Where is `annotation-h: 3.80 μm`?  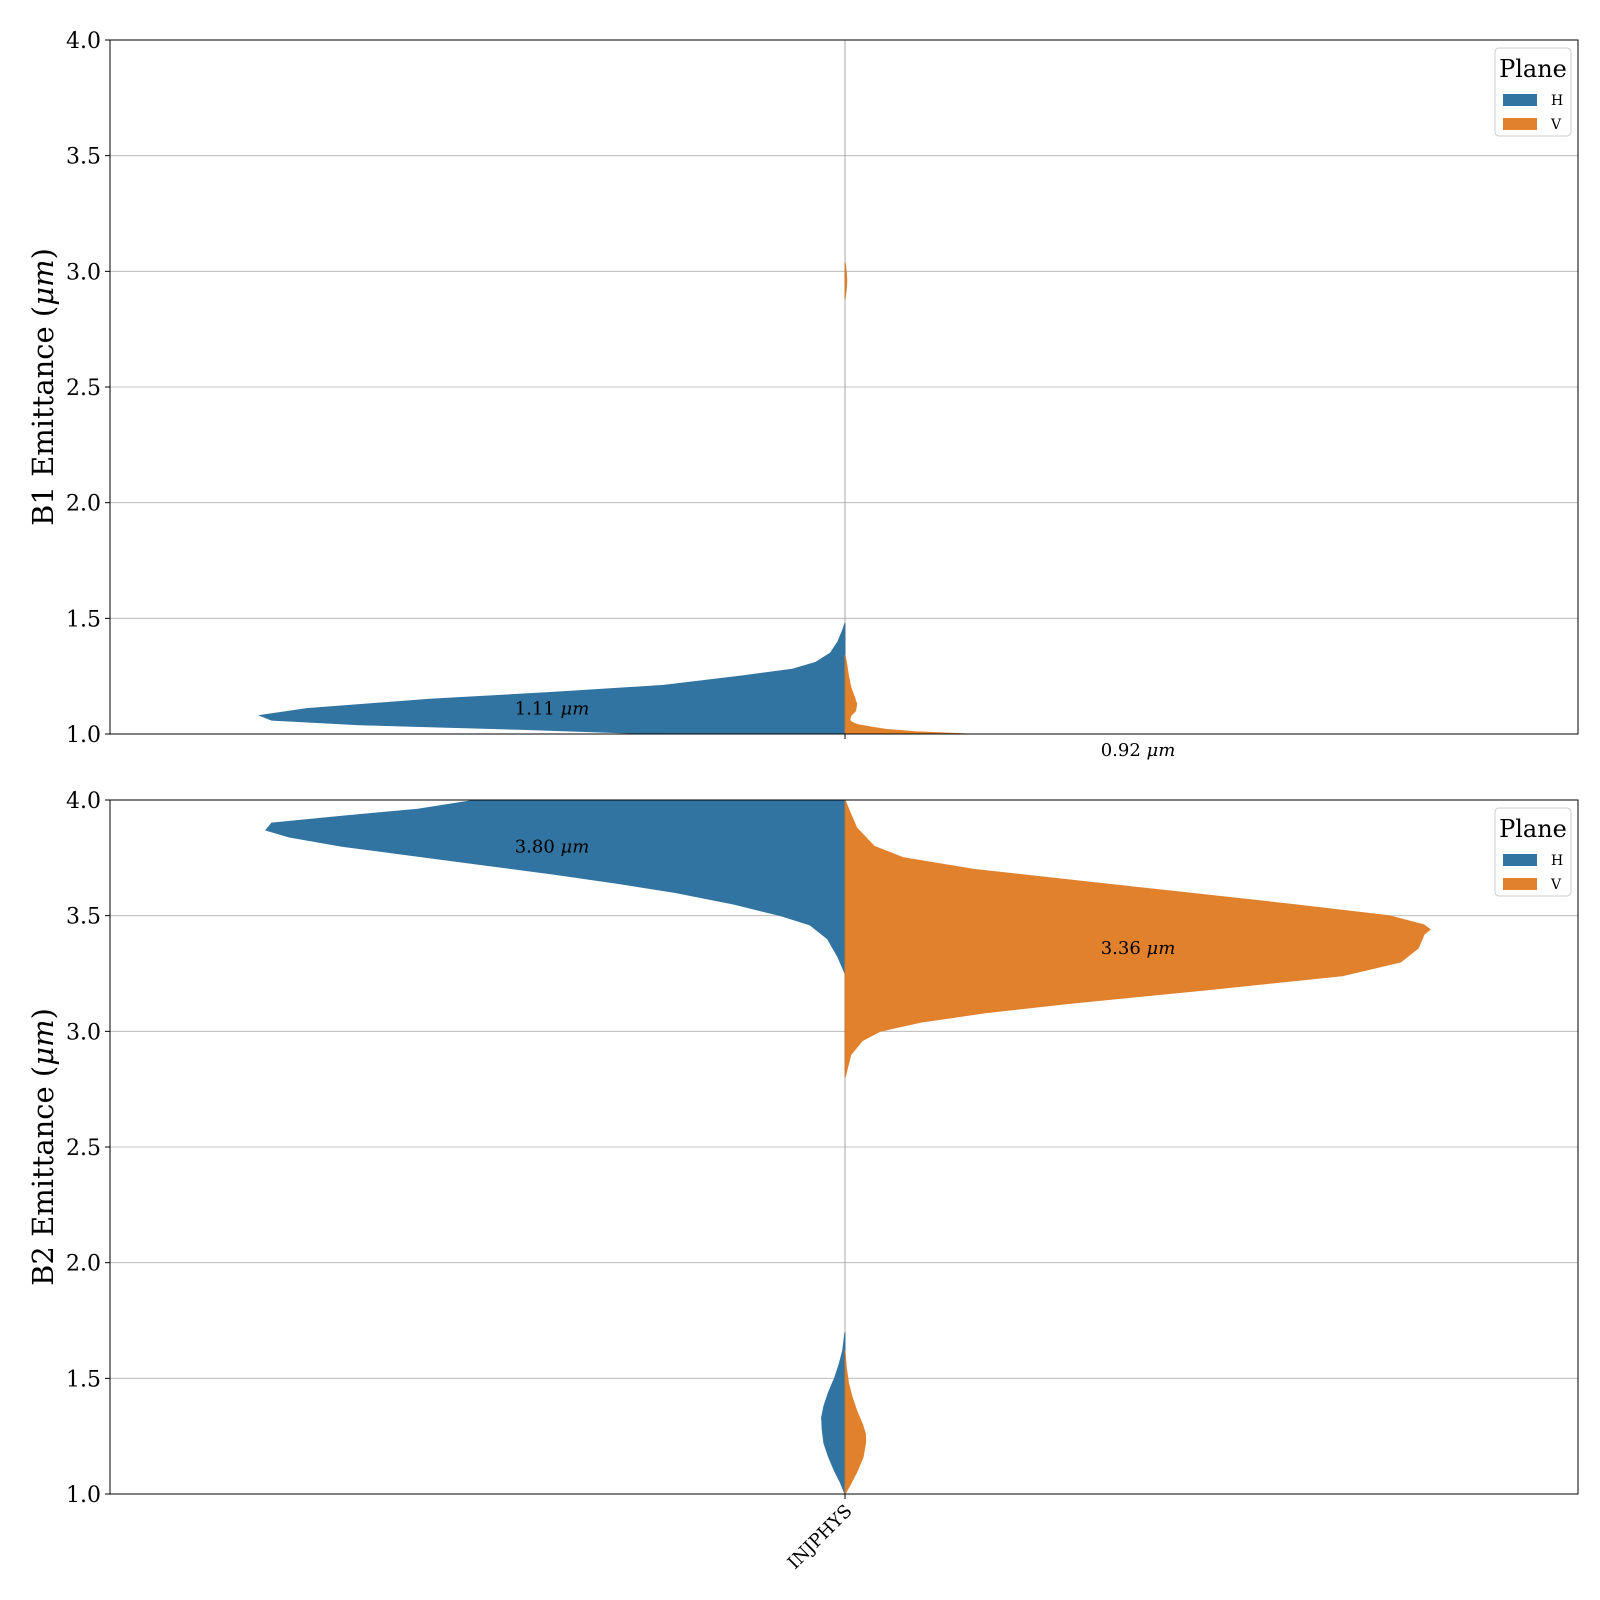 annotation-h: 3.80 μm is located at coordinates (552, 846).